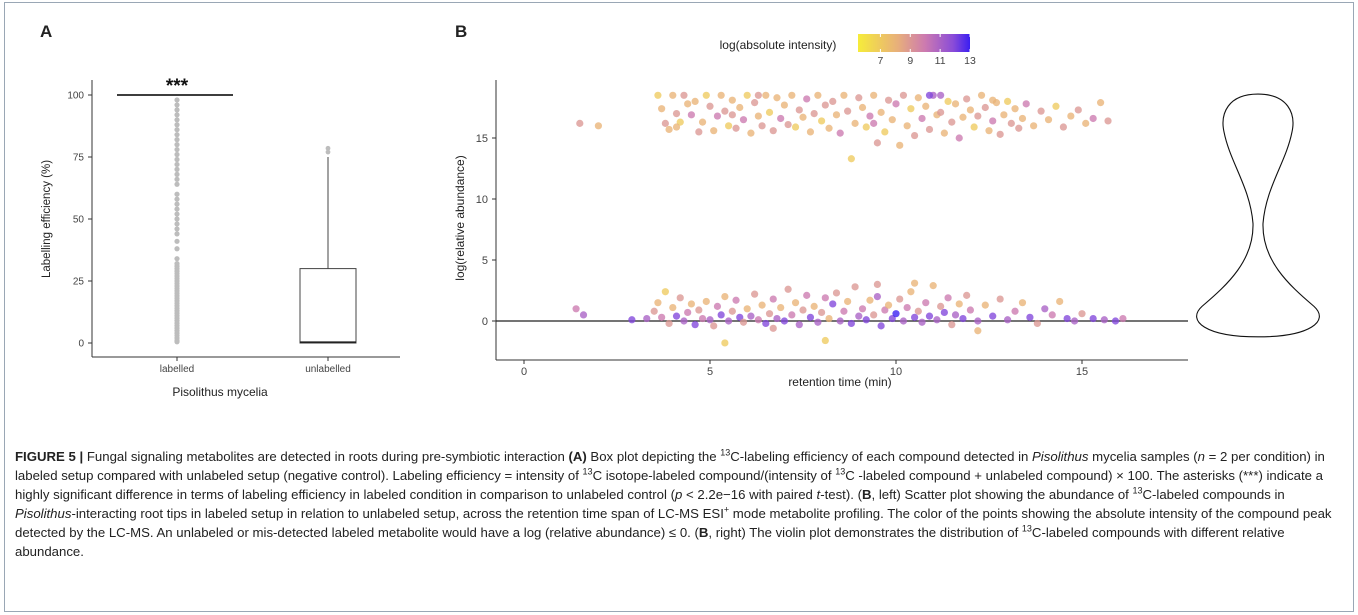 The width and height of the screenshot is (1358, 615). I want to click on panel-a-y-tick-label: 75, so click(79, 158).